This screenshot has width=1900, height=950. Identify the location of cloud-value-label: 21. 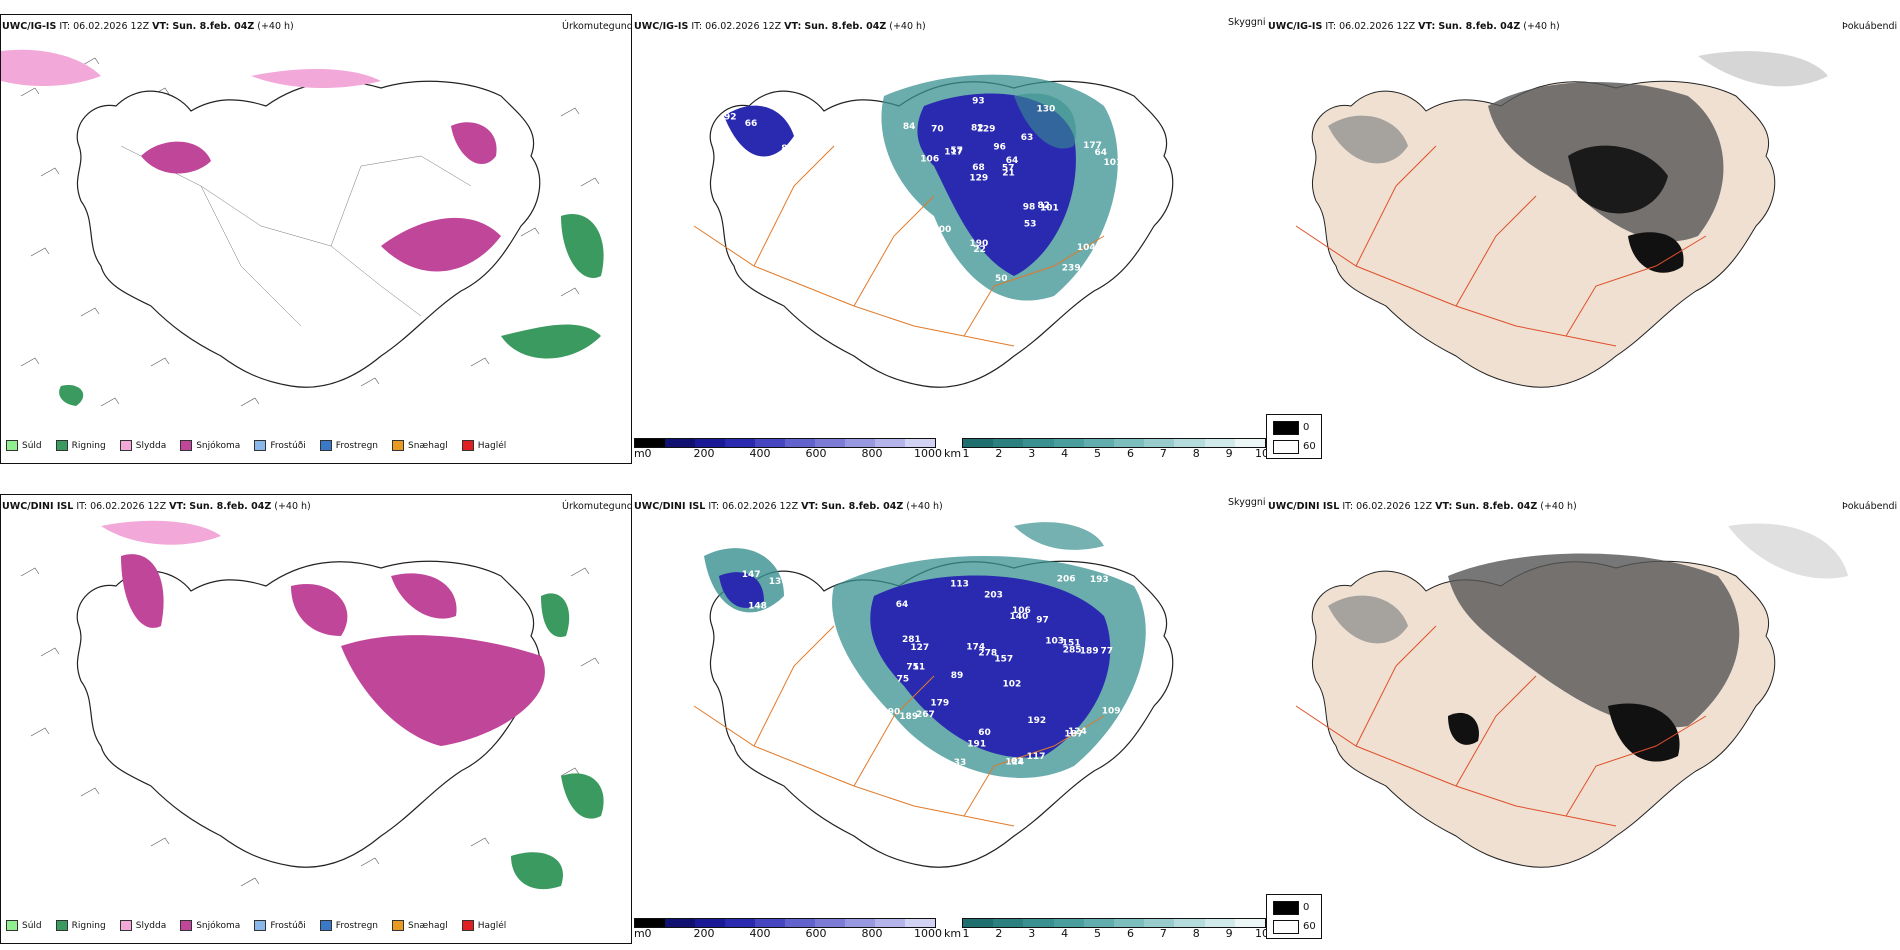
(1008, 174).